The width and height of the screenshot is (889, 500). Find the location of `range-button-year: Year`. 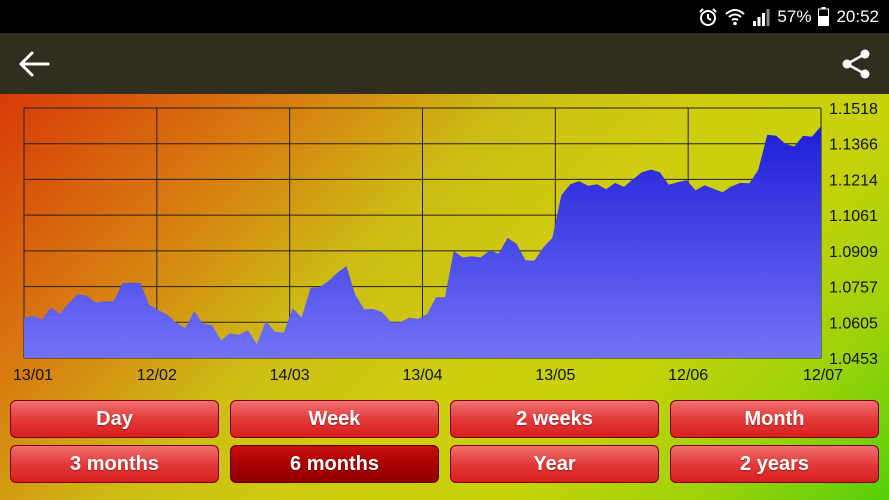

range-button-year: Year is located at coordinates (554, 464).